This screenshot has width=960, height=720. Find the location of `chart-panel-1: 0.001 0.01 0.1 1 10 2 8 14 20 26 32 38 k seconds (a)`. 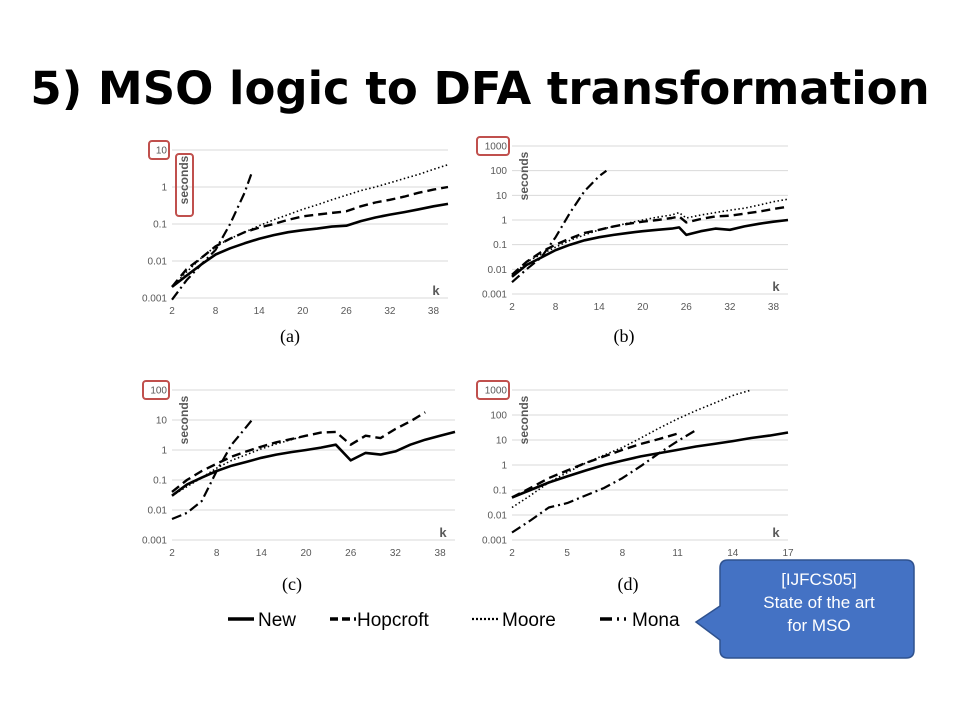

chart-panel-1: 0.001 0.01 0.1 1 10 2 8 14 20 26 32 38 k seconds (a) is located at coordinates (295, 243).